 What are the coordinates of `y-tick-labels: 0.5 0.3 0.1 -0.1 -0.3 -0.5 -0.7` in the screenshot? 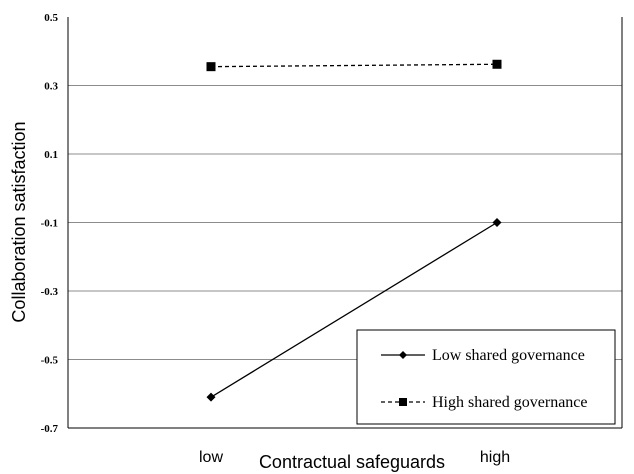 It's located at (50, 223).